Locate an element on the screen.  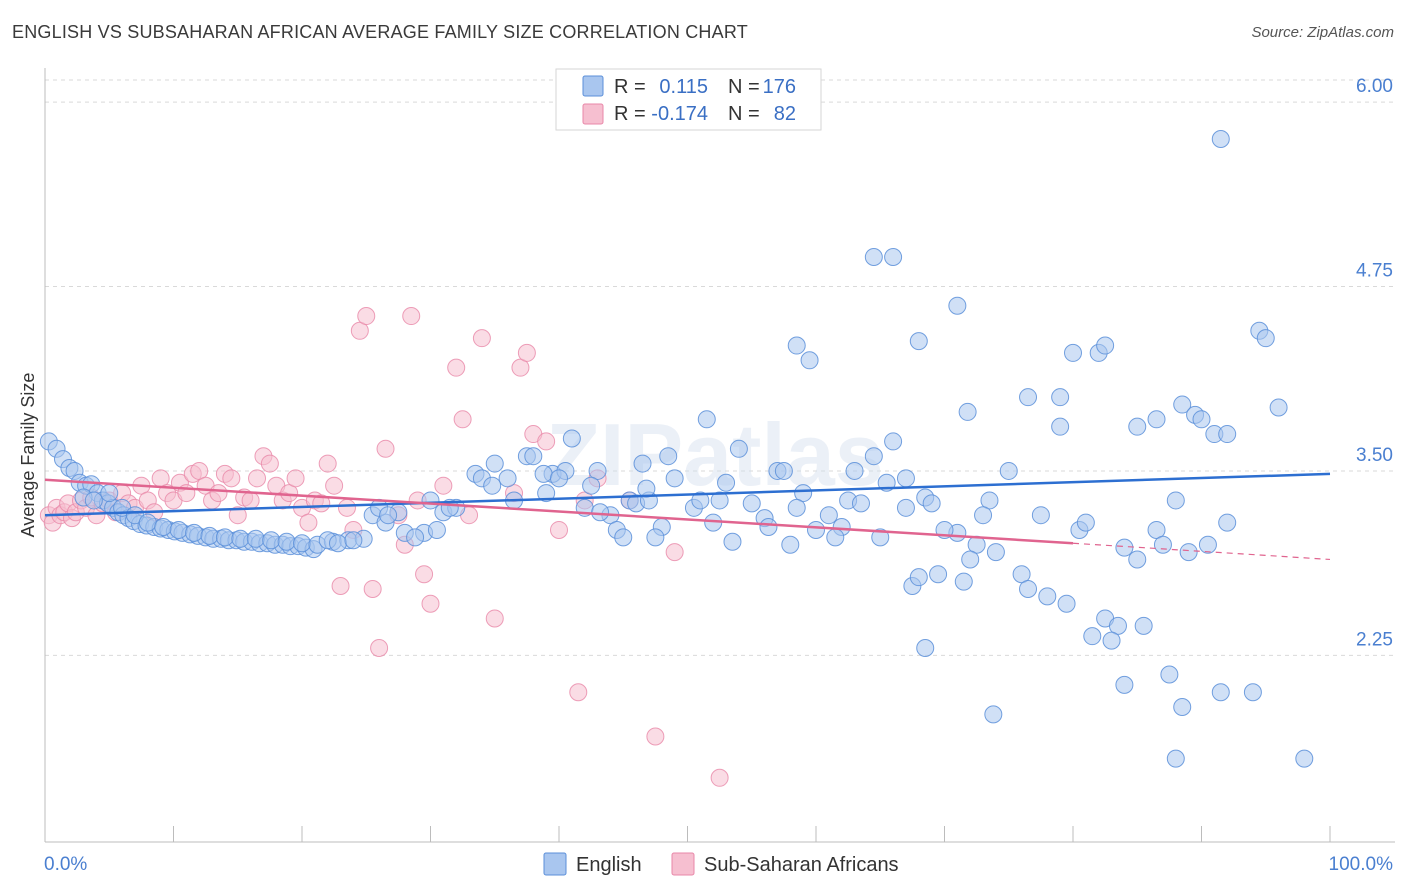
x-tick-labels: 0.0% 100.0% is located at coordinates (718, 864).